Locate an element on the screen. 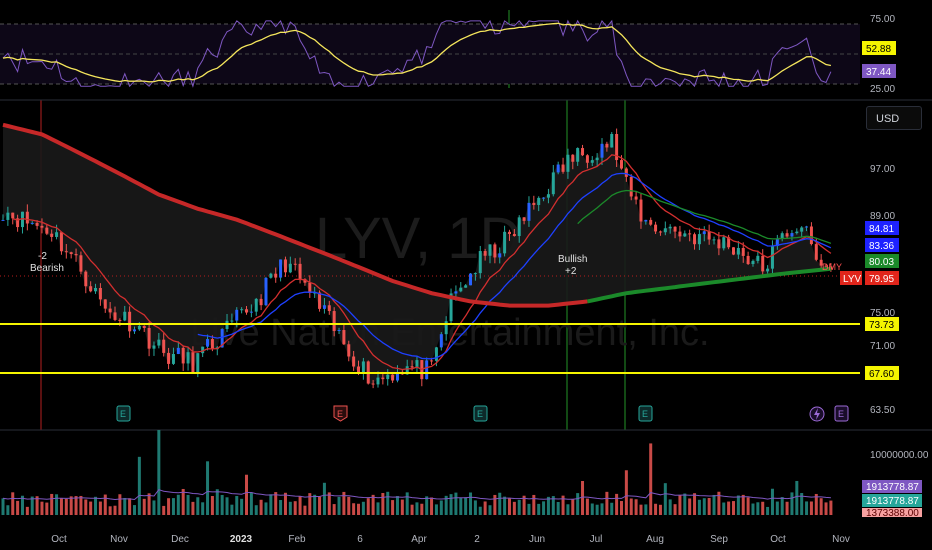 This screenshot has height=550, width=932. svg-text: E is located at coordinates (480, 414).